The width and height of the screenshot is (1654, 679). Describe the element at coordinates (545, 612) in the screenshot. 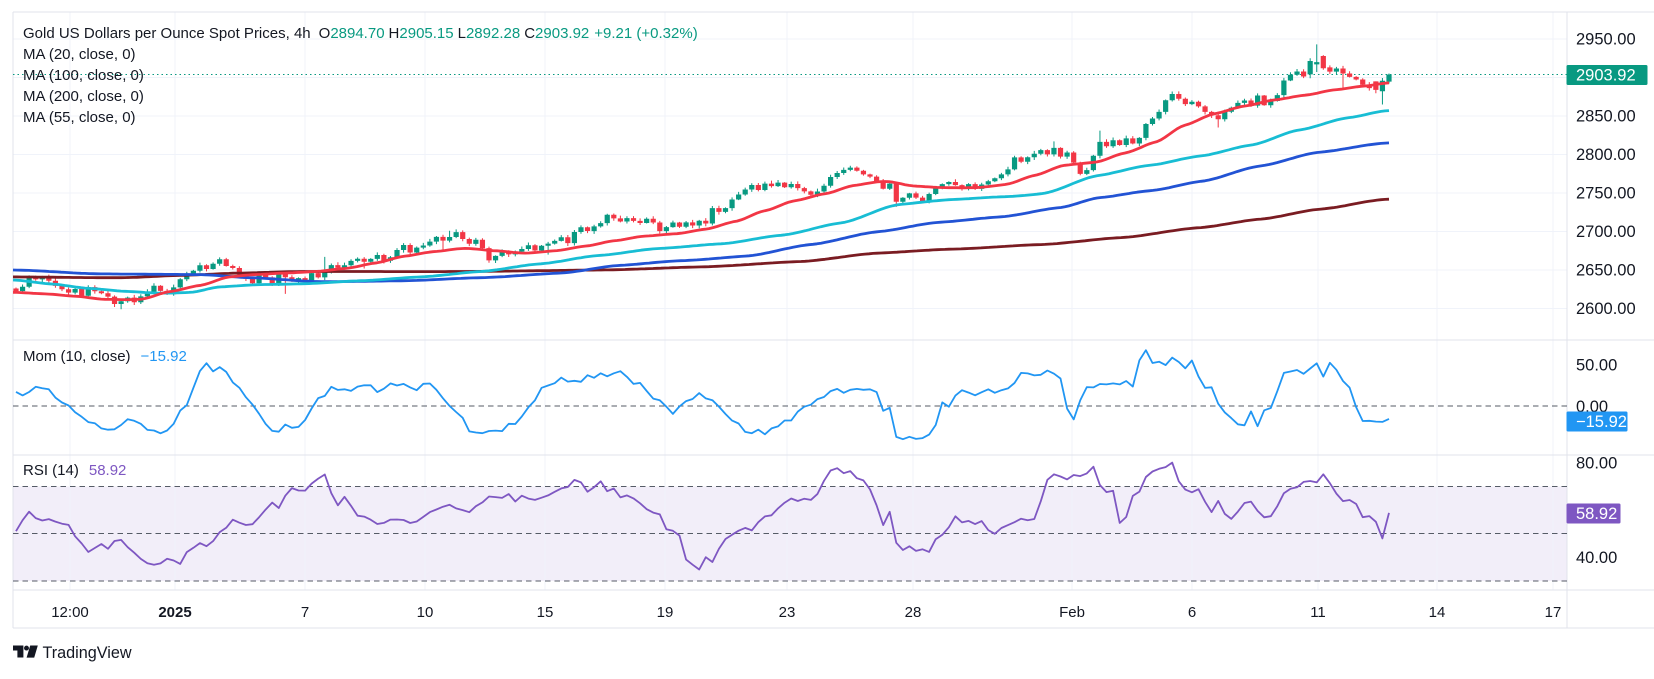

I see `svg-text: 15` at that location.